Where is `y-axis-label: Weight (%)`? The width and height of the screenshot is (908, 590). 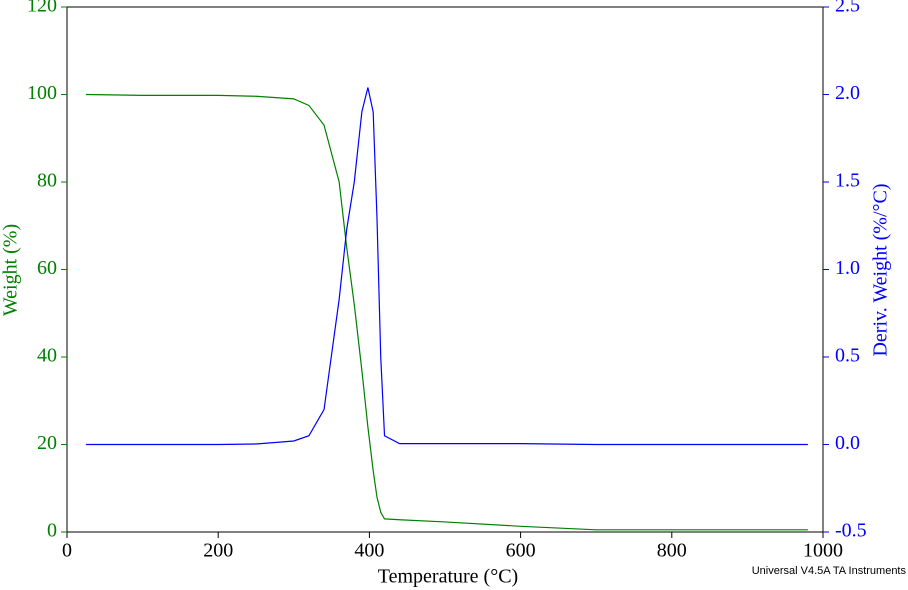 y-axis-label: Weight (%) is located at coordinates (11, 270).